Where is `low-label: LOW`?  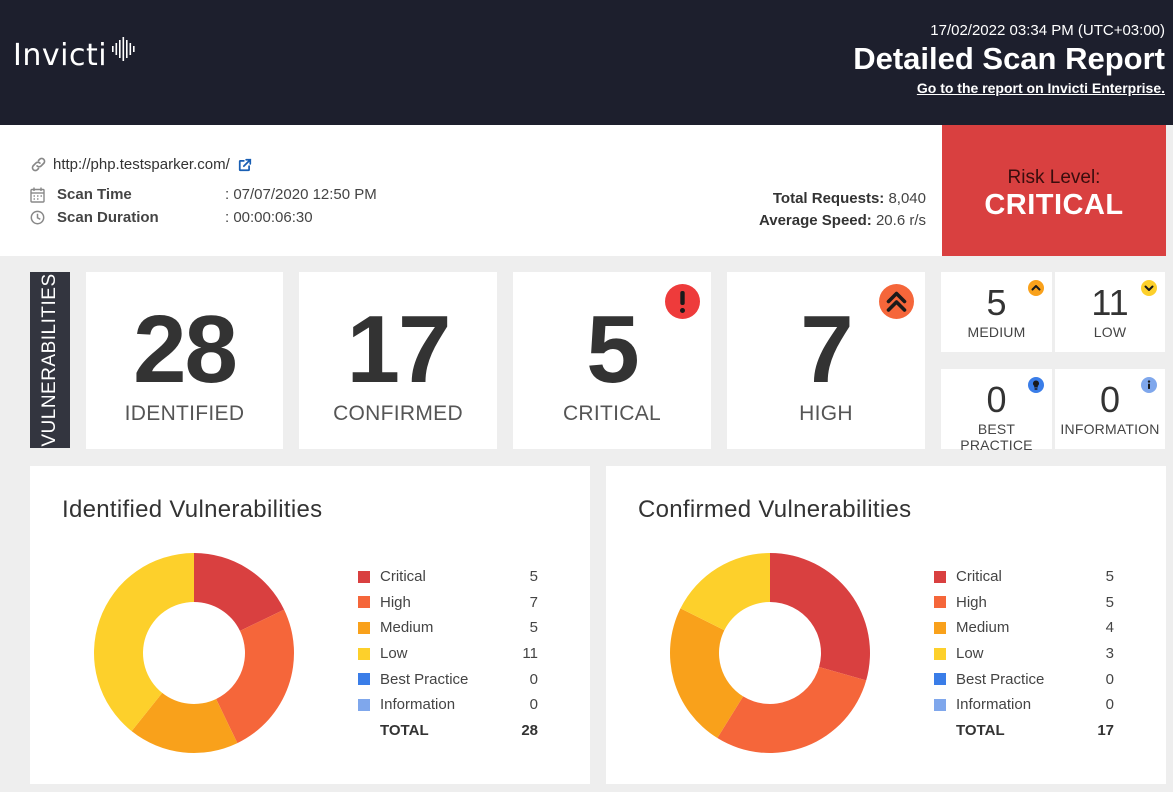
low-label: LOW is located at coordinates (1110, 332).